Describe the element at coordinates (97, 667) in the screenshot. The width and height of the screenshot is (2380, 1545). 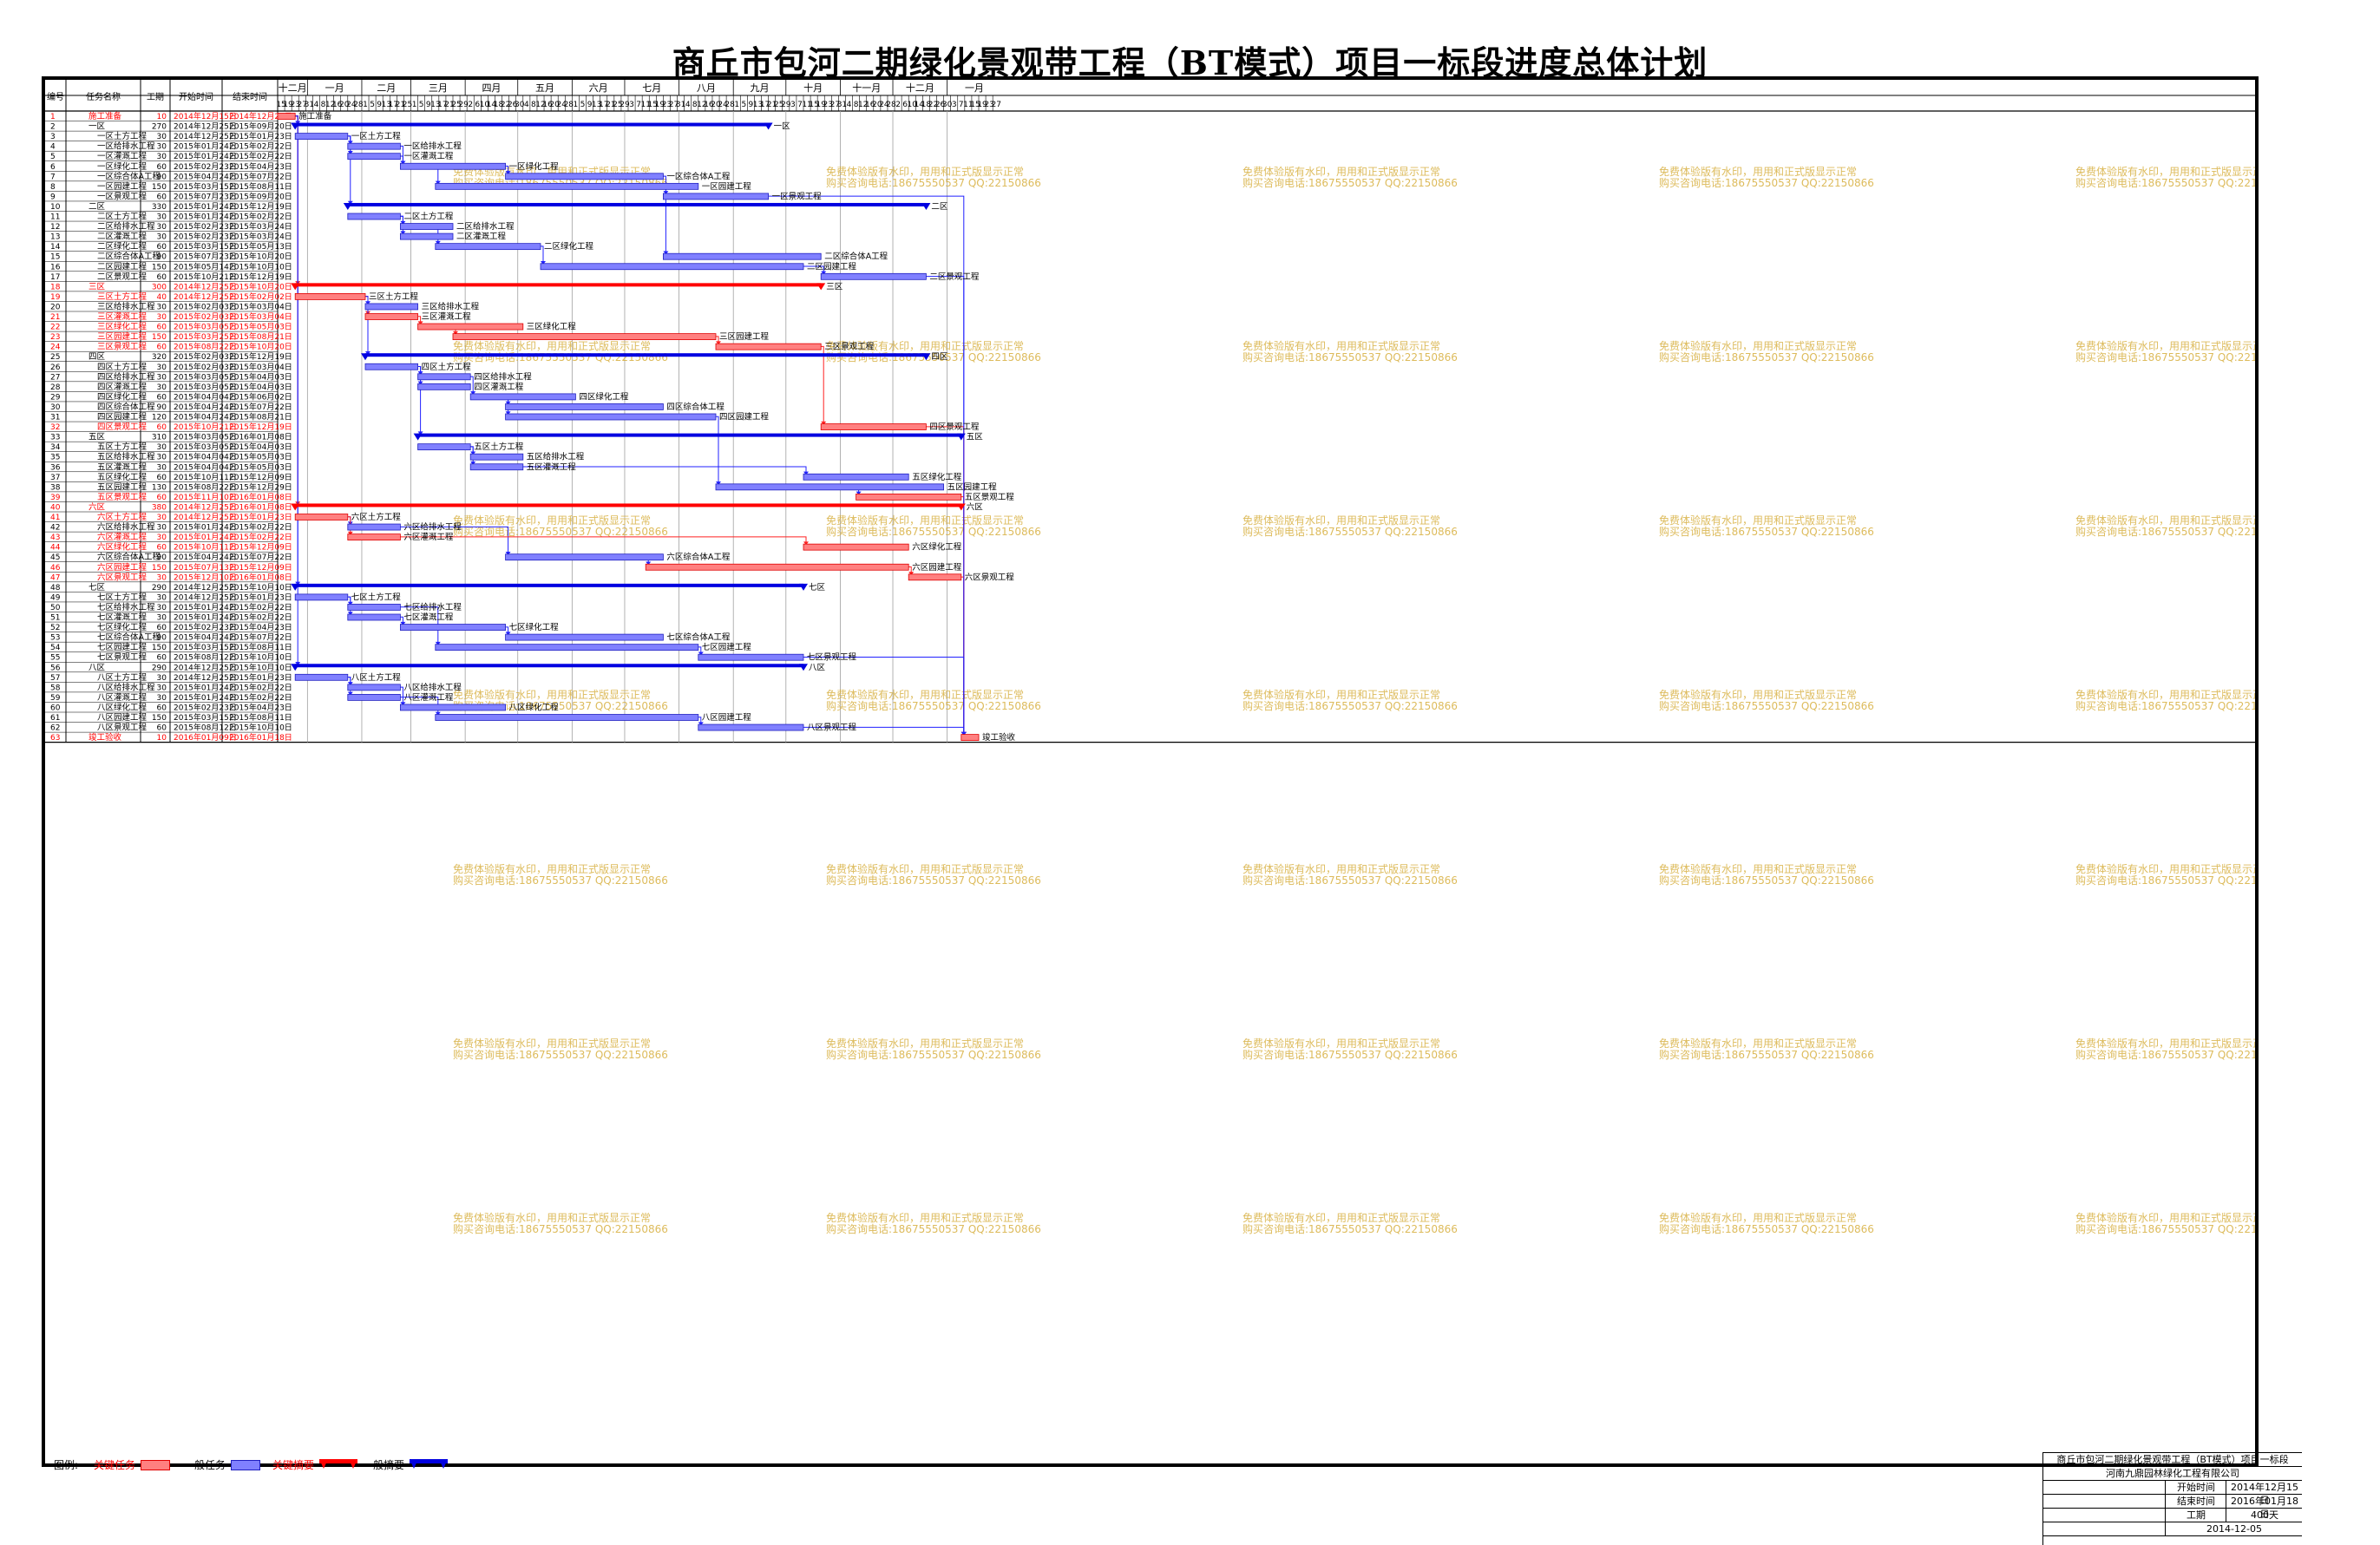
I see `task-name: 八区` at that location.